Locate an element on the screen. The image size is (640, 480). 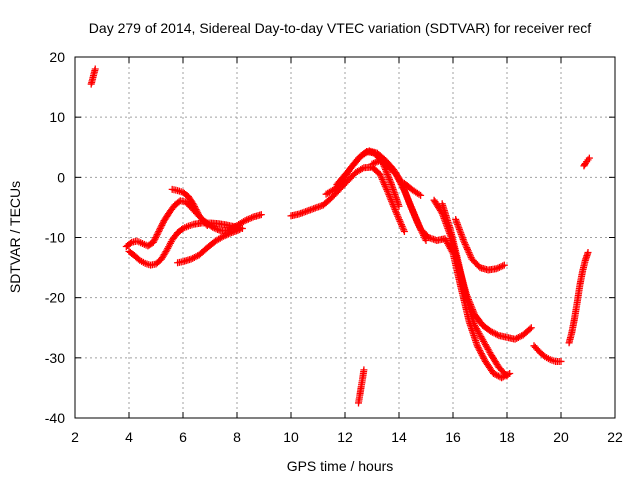
x-tick-label: 18 is located at coordinates (507, 437).